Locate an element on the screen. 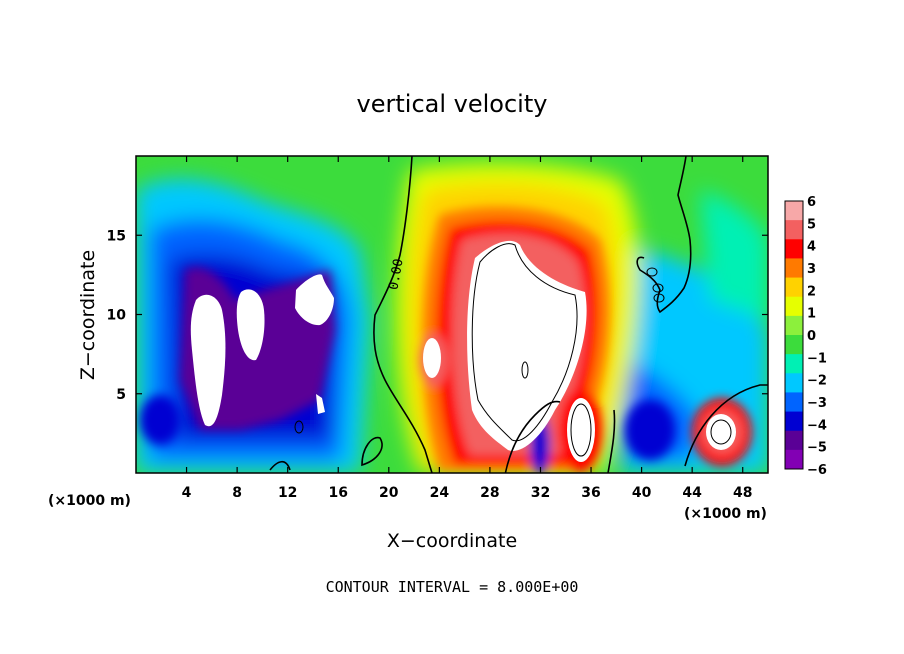 Image resolution: width=904 pixels, height=654 pixels. colorbar-frame is located at coordinates (794, 335).